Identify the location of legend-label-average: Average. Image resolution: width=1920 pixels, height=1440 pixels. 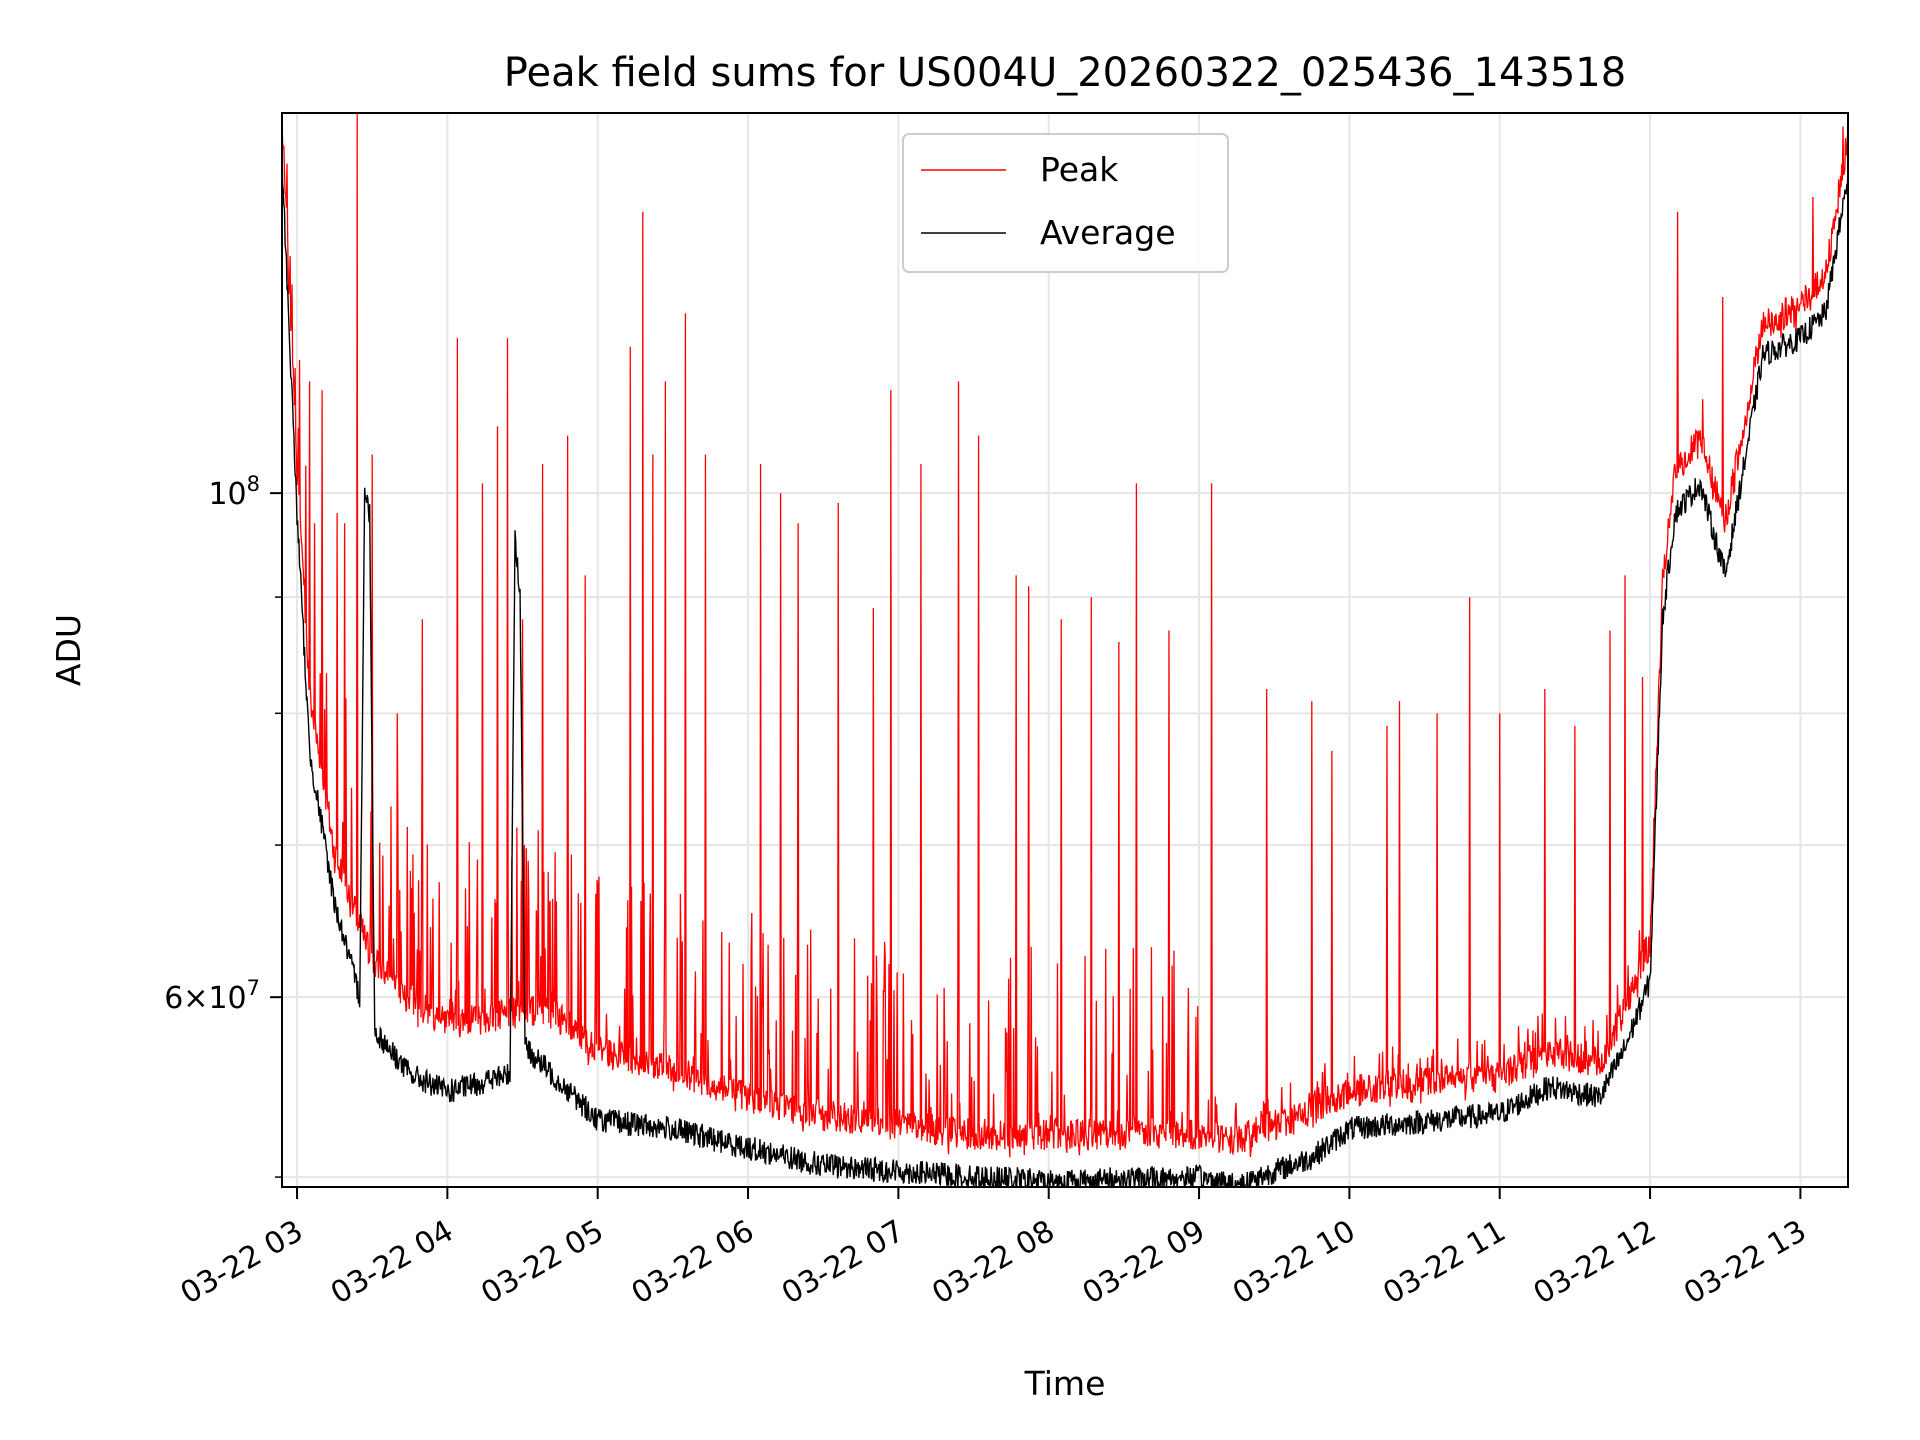
(1108, 232).